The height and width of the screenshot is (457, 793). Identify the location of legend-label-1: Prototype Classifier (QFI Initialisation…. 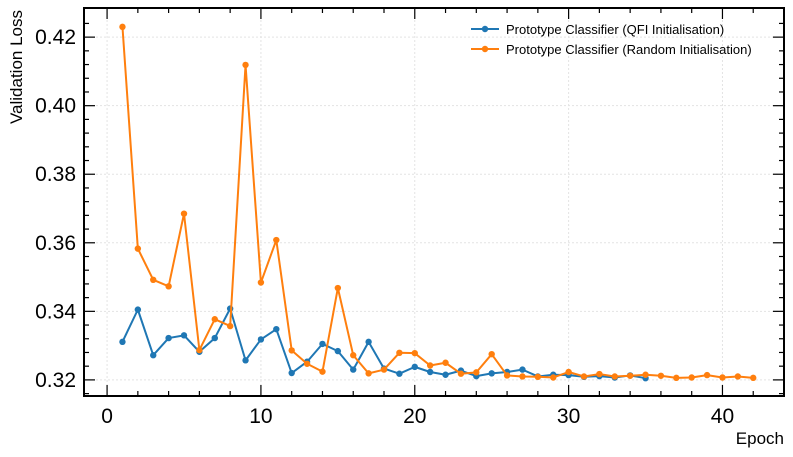
(615, 29).